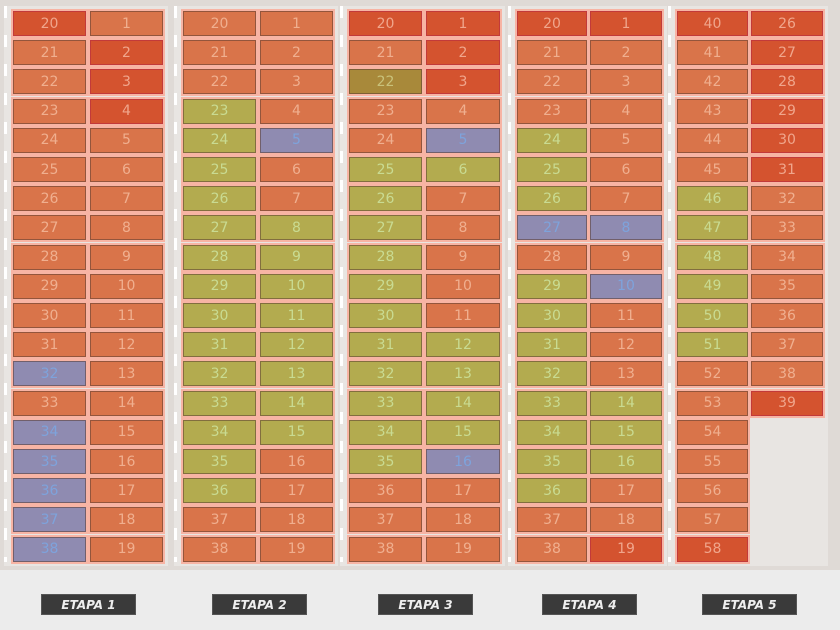 The height and width of the screenshot is (630, 840). What do you see at coordinates (49, 169) in the screenshot?
I see `parking-spot-25-stage-1: 25` at bounding box center [49, 169].